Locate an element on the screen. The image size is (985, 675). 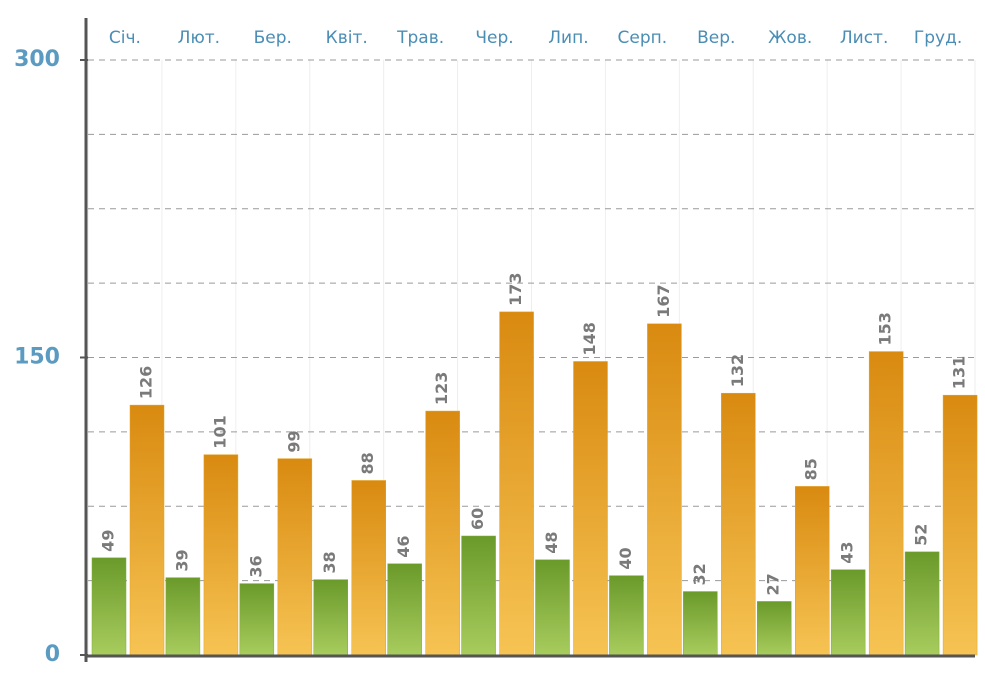
x-tick-label: Серп. is located at coordinates (643, 38).